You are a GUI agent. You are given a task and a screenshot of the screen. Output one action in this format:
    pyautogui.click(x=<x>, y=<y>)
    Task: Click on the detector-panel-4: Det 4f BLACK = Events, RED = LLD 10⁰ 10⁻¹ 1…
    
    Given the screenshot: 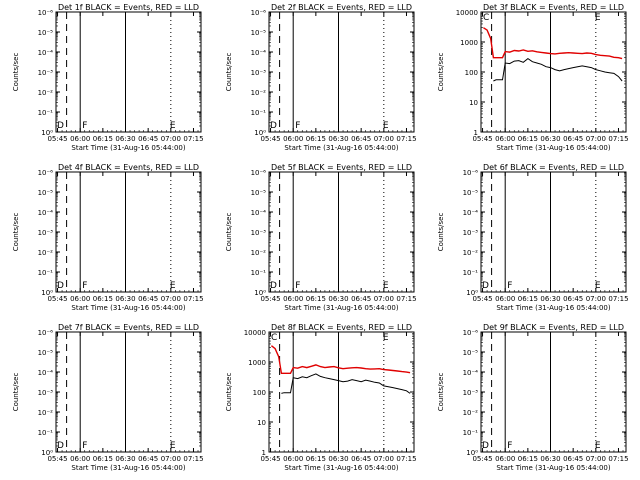 What is the action you would take?
    pyautogui.click(x=108, y=237)
    